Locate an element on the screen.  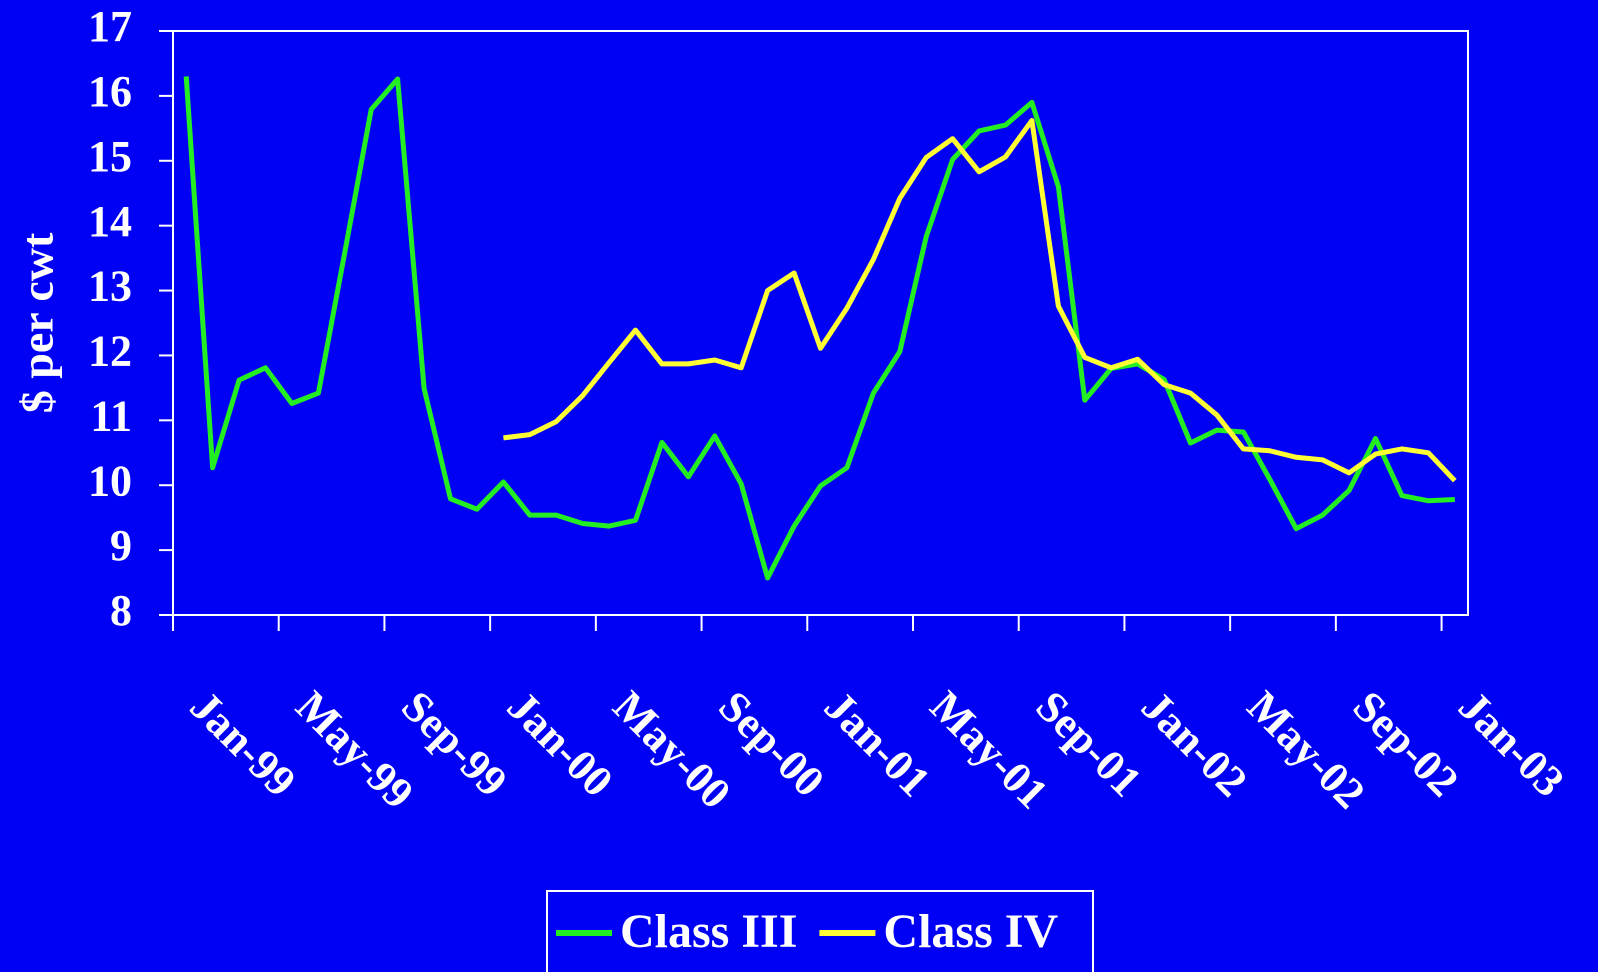
y-tick-label: 11 is located at coordinates (111, 415).